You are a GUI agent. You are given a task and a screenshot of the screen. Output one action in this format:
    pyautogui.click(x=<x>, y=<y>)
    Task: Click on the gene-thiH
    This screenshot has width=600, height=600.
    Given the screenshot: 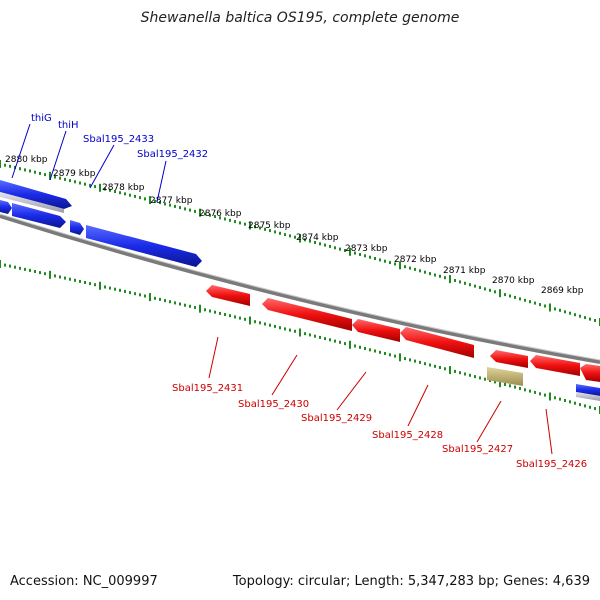 What is the action you would take?
    pyautogui.click(x=39, y=215)
    